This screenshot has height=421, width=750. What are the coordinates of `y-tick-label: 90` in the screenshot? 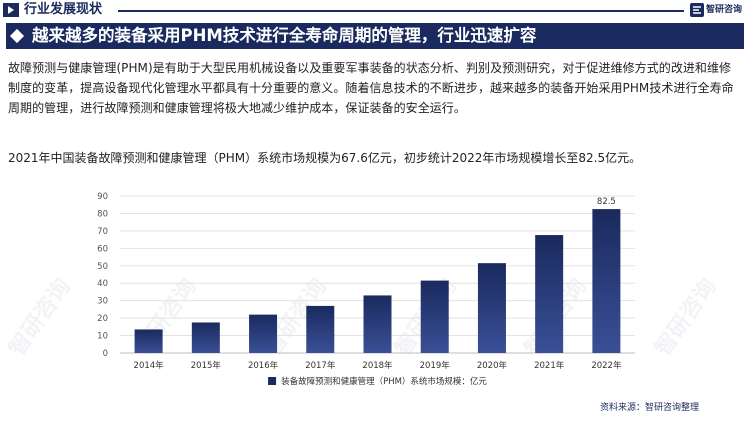 It's located at (102, 197).